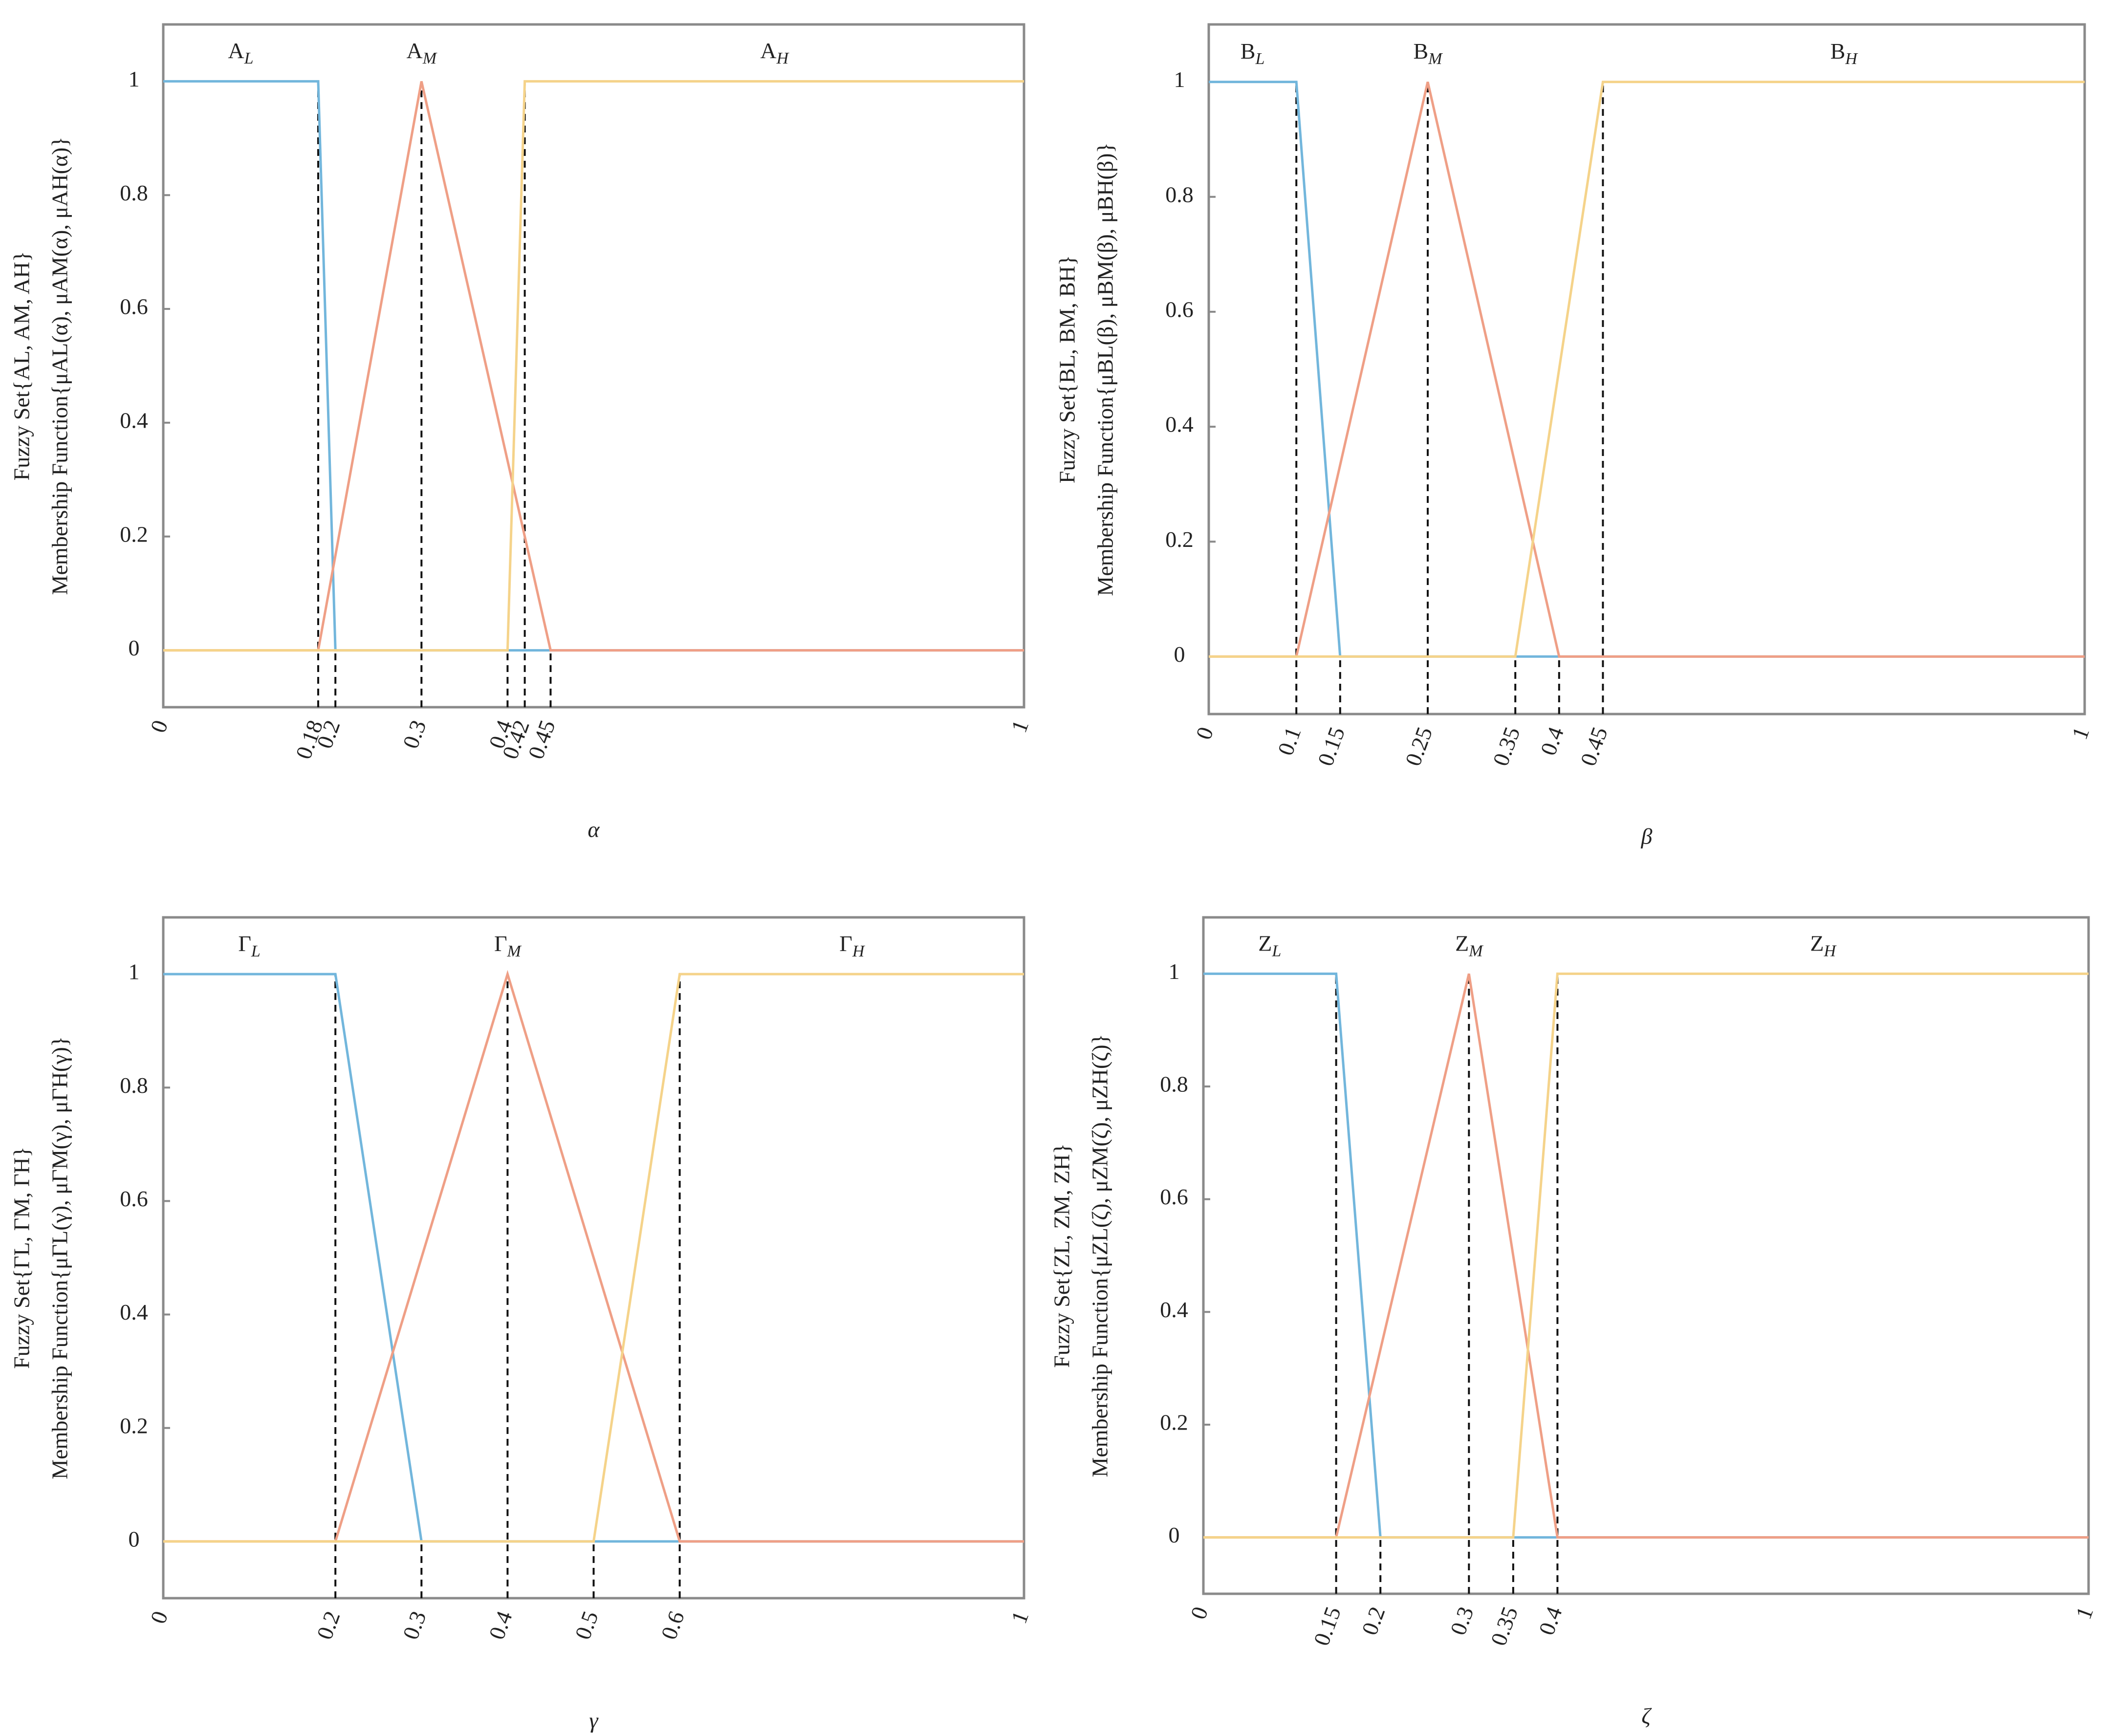 Image resolution: width=2113 pixels, height=1736 pixels. I want to click on x-tick-label: 0.5, so click(586, 1625).